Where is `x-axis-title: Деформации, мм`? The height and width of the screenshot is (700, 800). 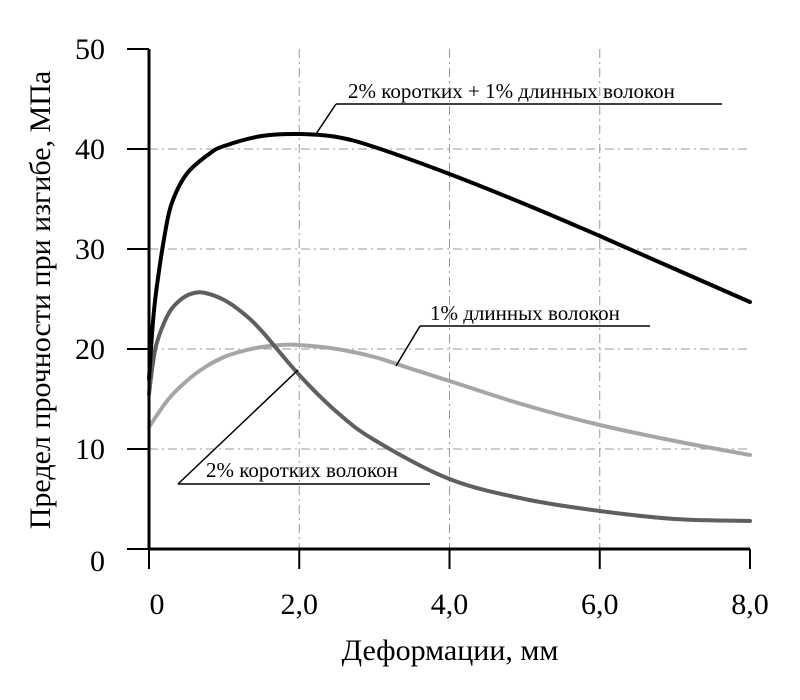
x-axis-title: Деформации, мм is located at coordinates (450, 650).